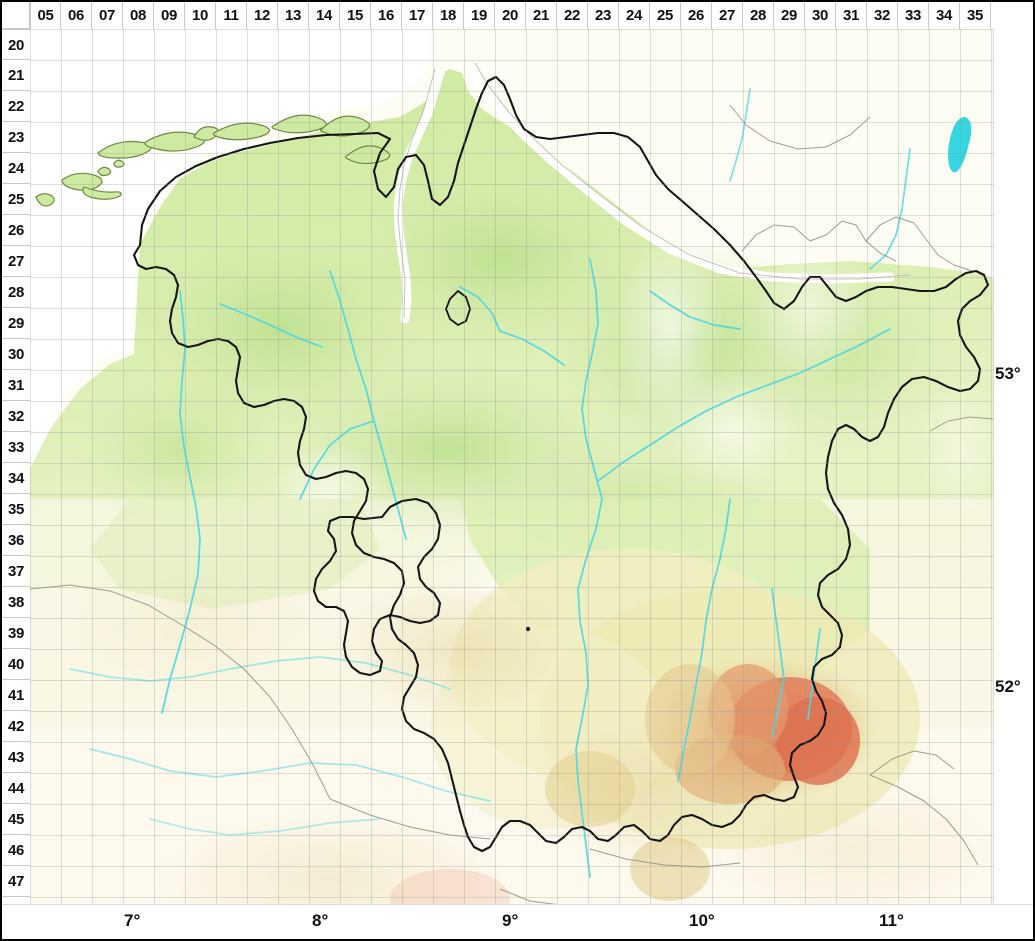 The width and height of the screenshot is (1035, 941). I want to click on row-tick-42: 42, so click(16, 726).